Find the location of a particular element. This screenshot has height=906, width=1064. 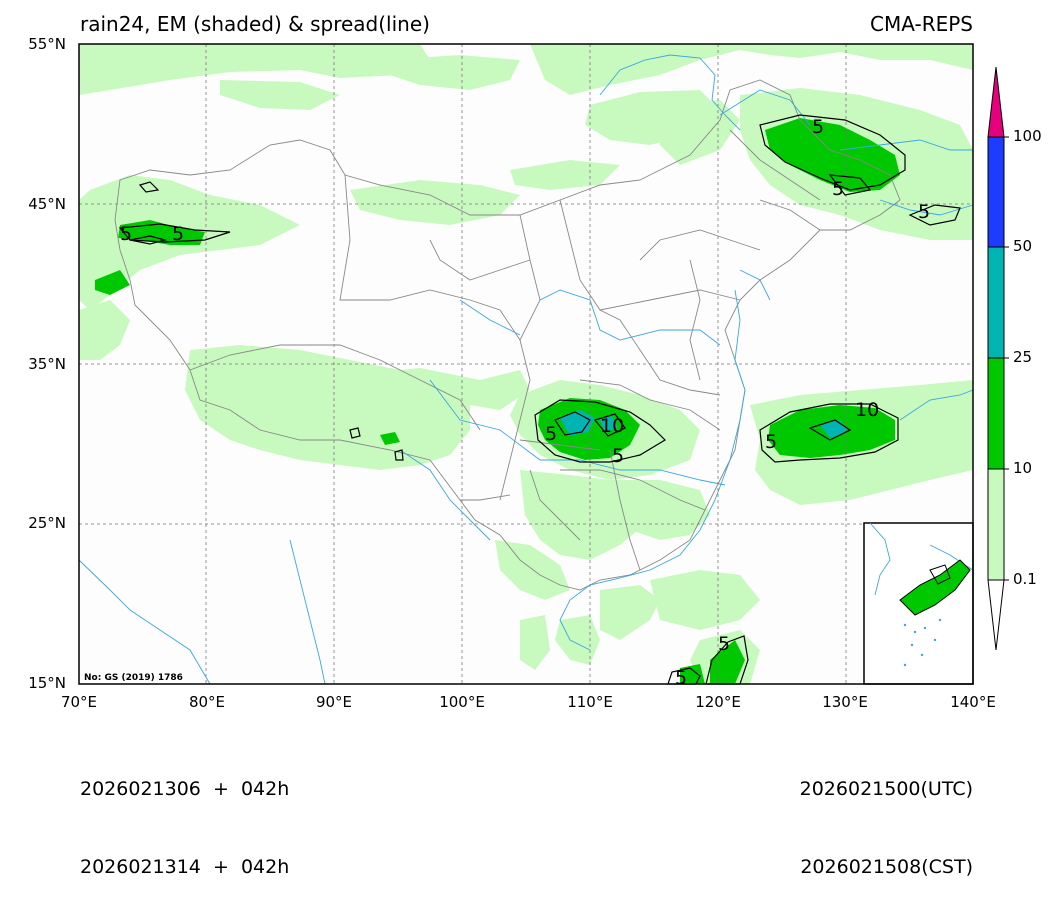

lat-label-15: 15°N is located at coordinates (47, 683).